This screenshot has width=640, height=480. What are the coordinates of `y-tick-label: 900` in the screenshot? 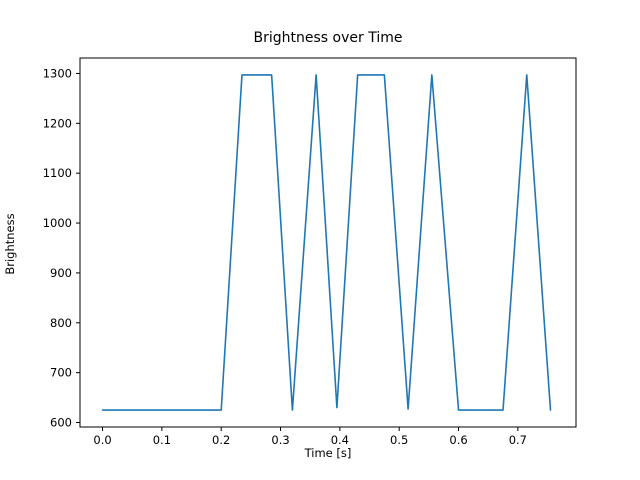 It's located at (61, 273).